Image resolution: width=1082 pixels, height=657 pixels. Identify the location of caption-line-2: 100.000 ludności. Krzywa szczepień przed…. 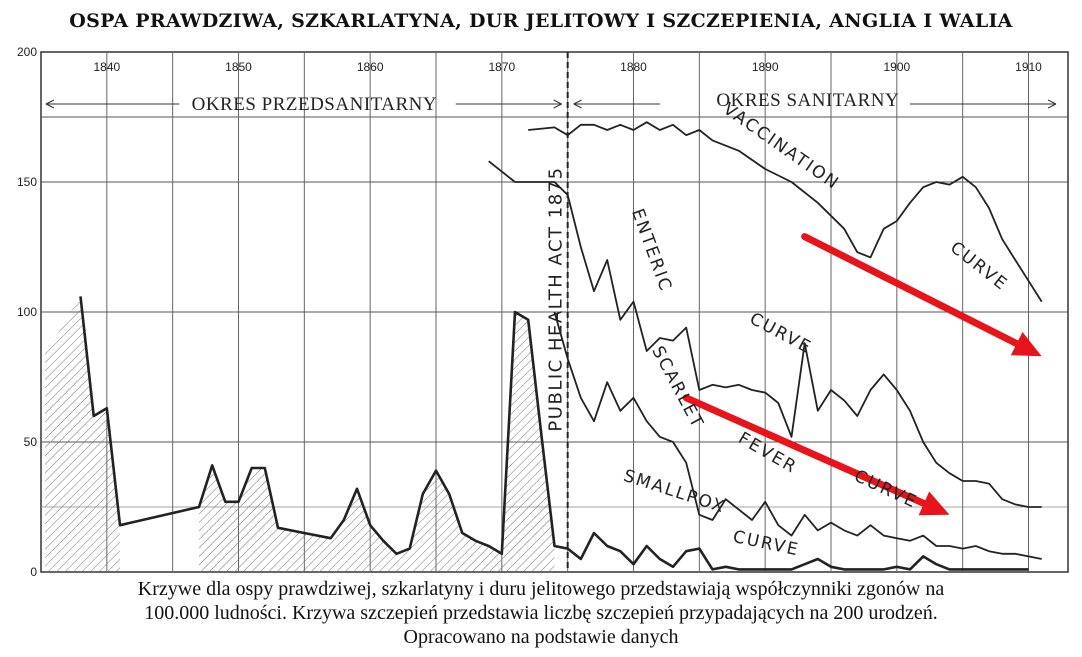
(541, 613).